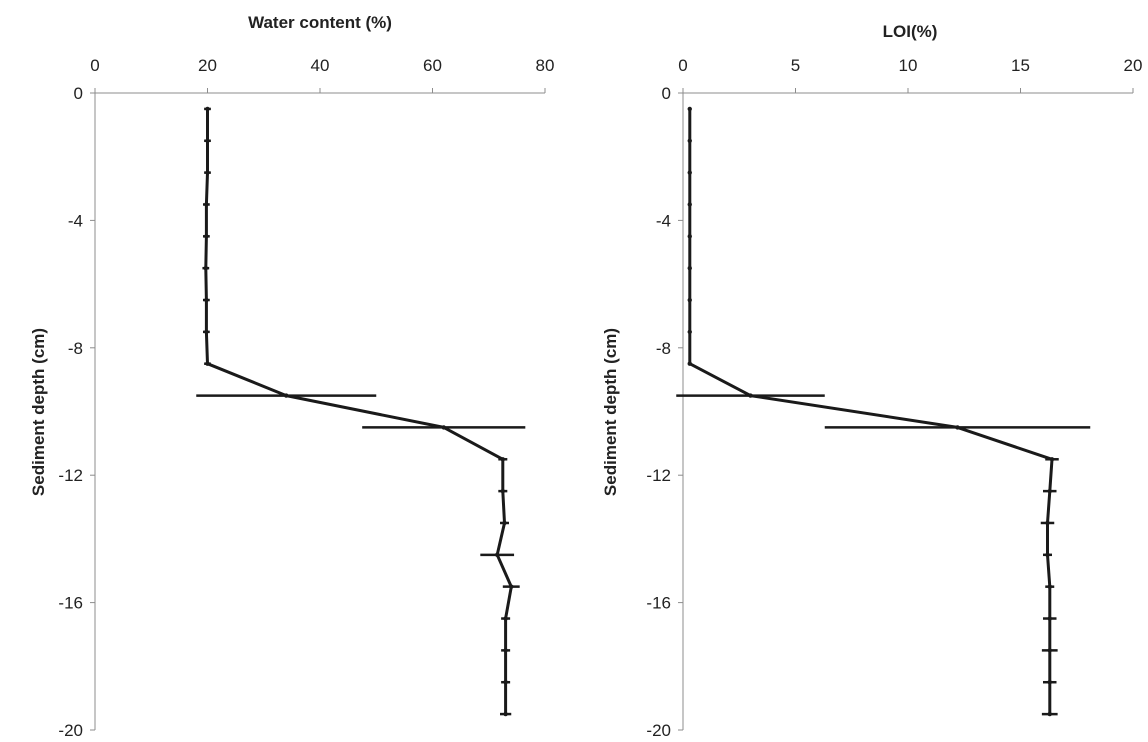 Image resolution: width=1148 pixels, height=742 pixels. Describe the element at coordinates (910, 31) in the screenshot. I see `x-axis-title: LOI(%)` at that location.